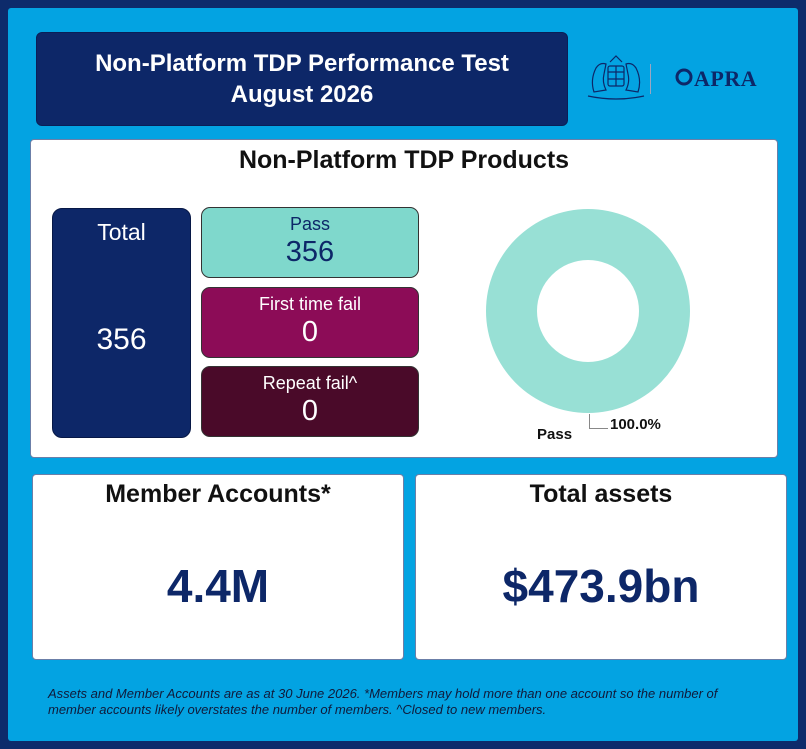  Describe the element at coordinates (598, 421) in the screenshot. I see `data-label-leader` at that location.